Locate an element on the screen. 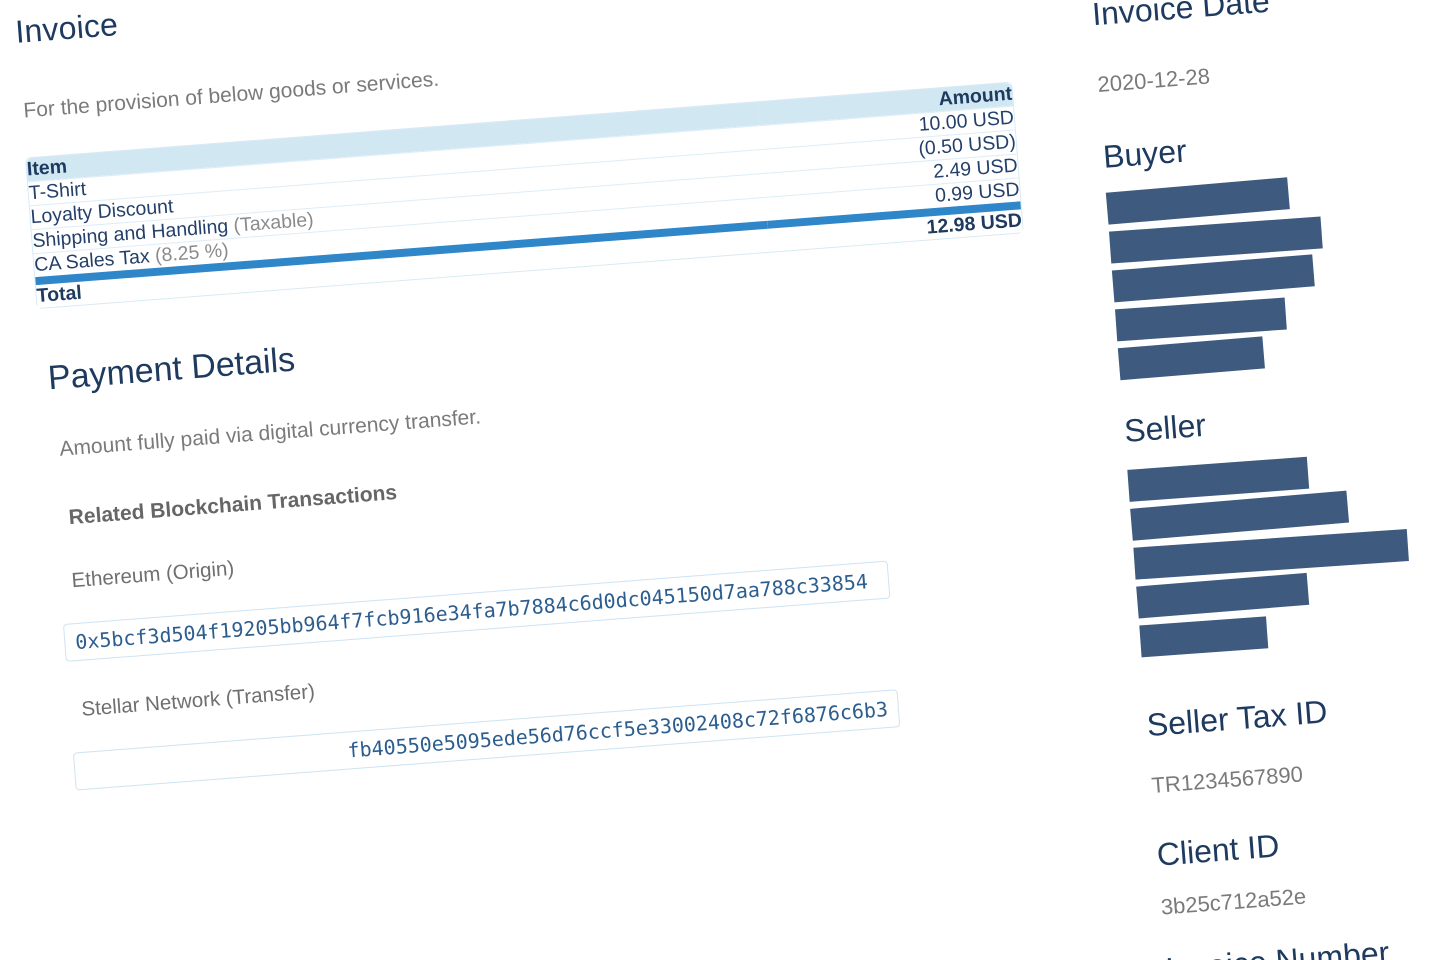 This screenshot has height=960, width=1440. item-note: (Taxable) is located at coordinates (273, 222).